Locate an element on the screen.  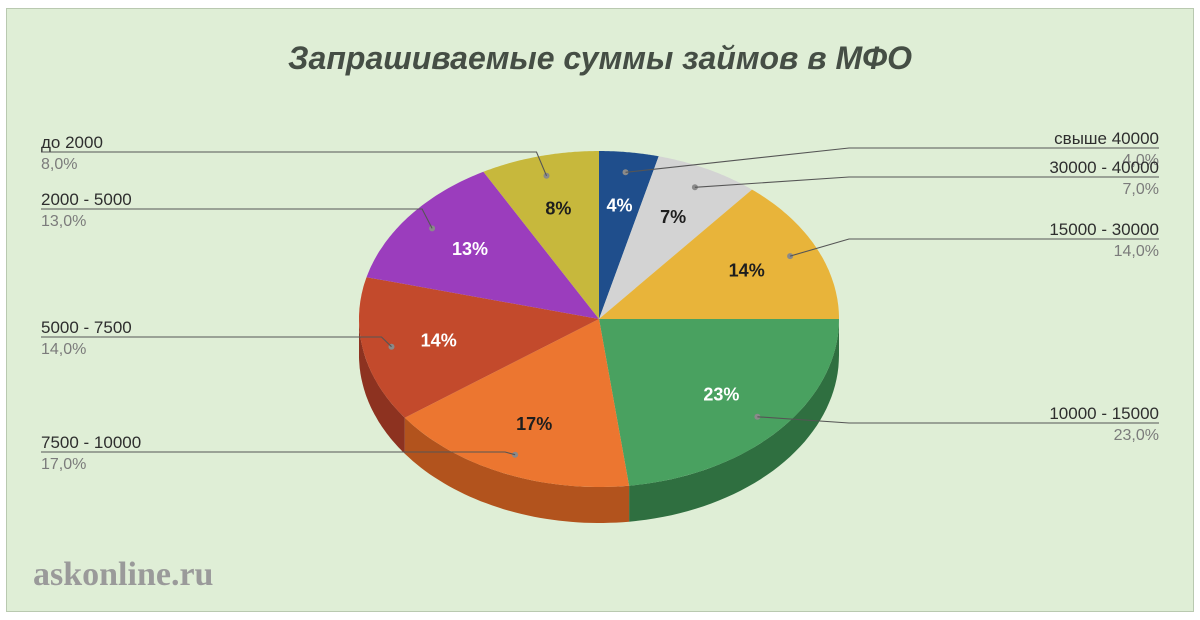
callout-category-7: до 2000 is located at coordinates (72, 142).